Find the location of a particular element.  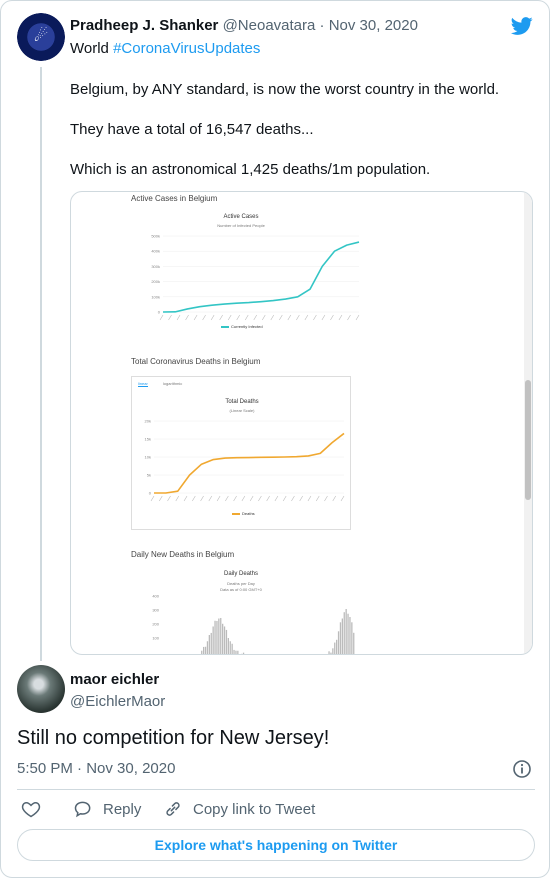

chart1-legend-label: Currently Infected is located at coordinates (247, 326).